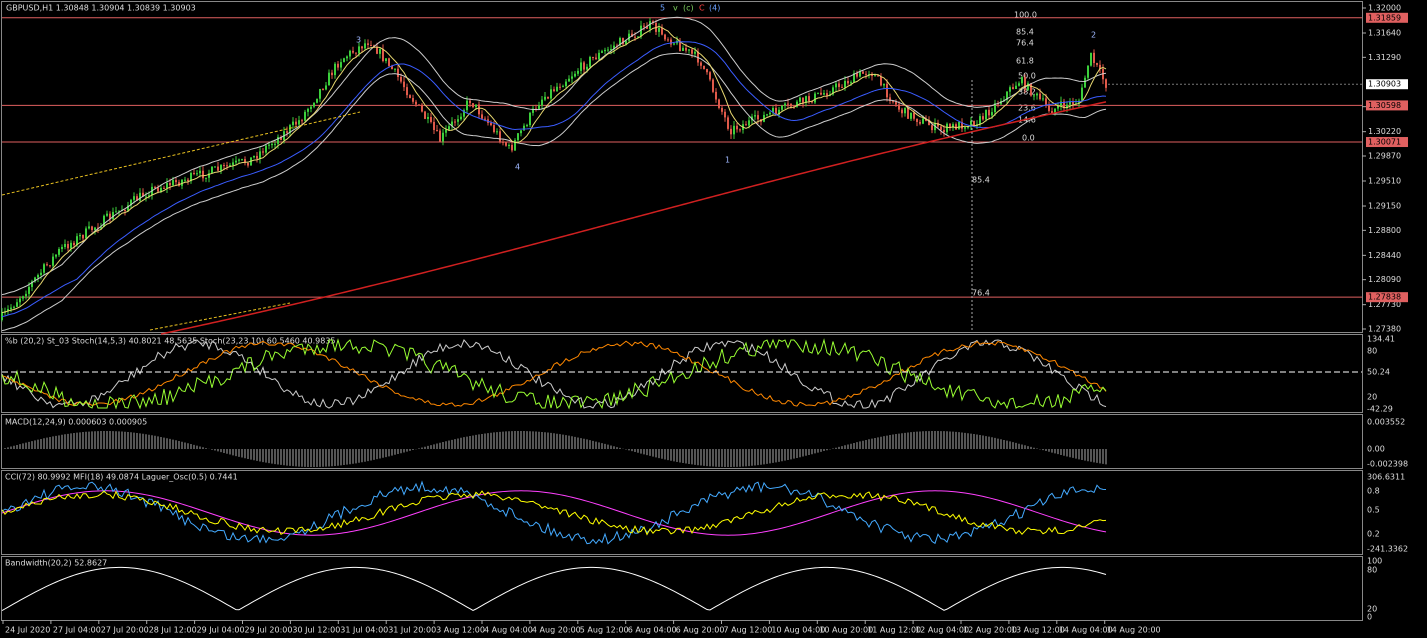 Image resolution: width=1427 pixels, height=638 pixels. I want to click on time-label: 6 Aug 04:00, so click(652, 630).